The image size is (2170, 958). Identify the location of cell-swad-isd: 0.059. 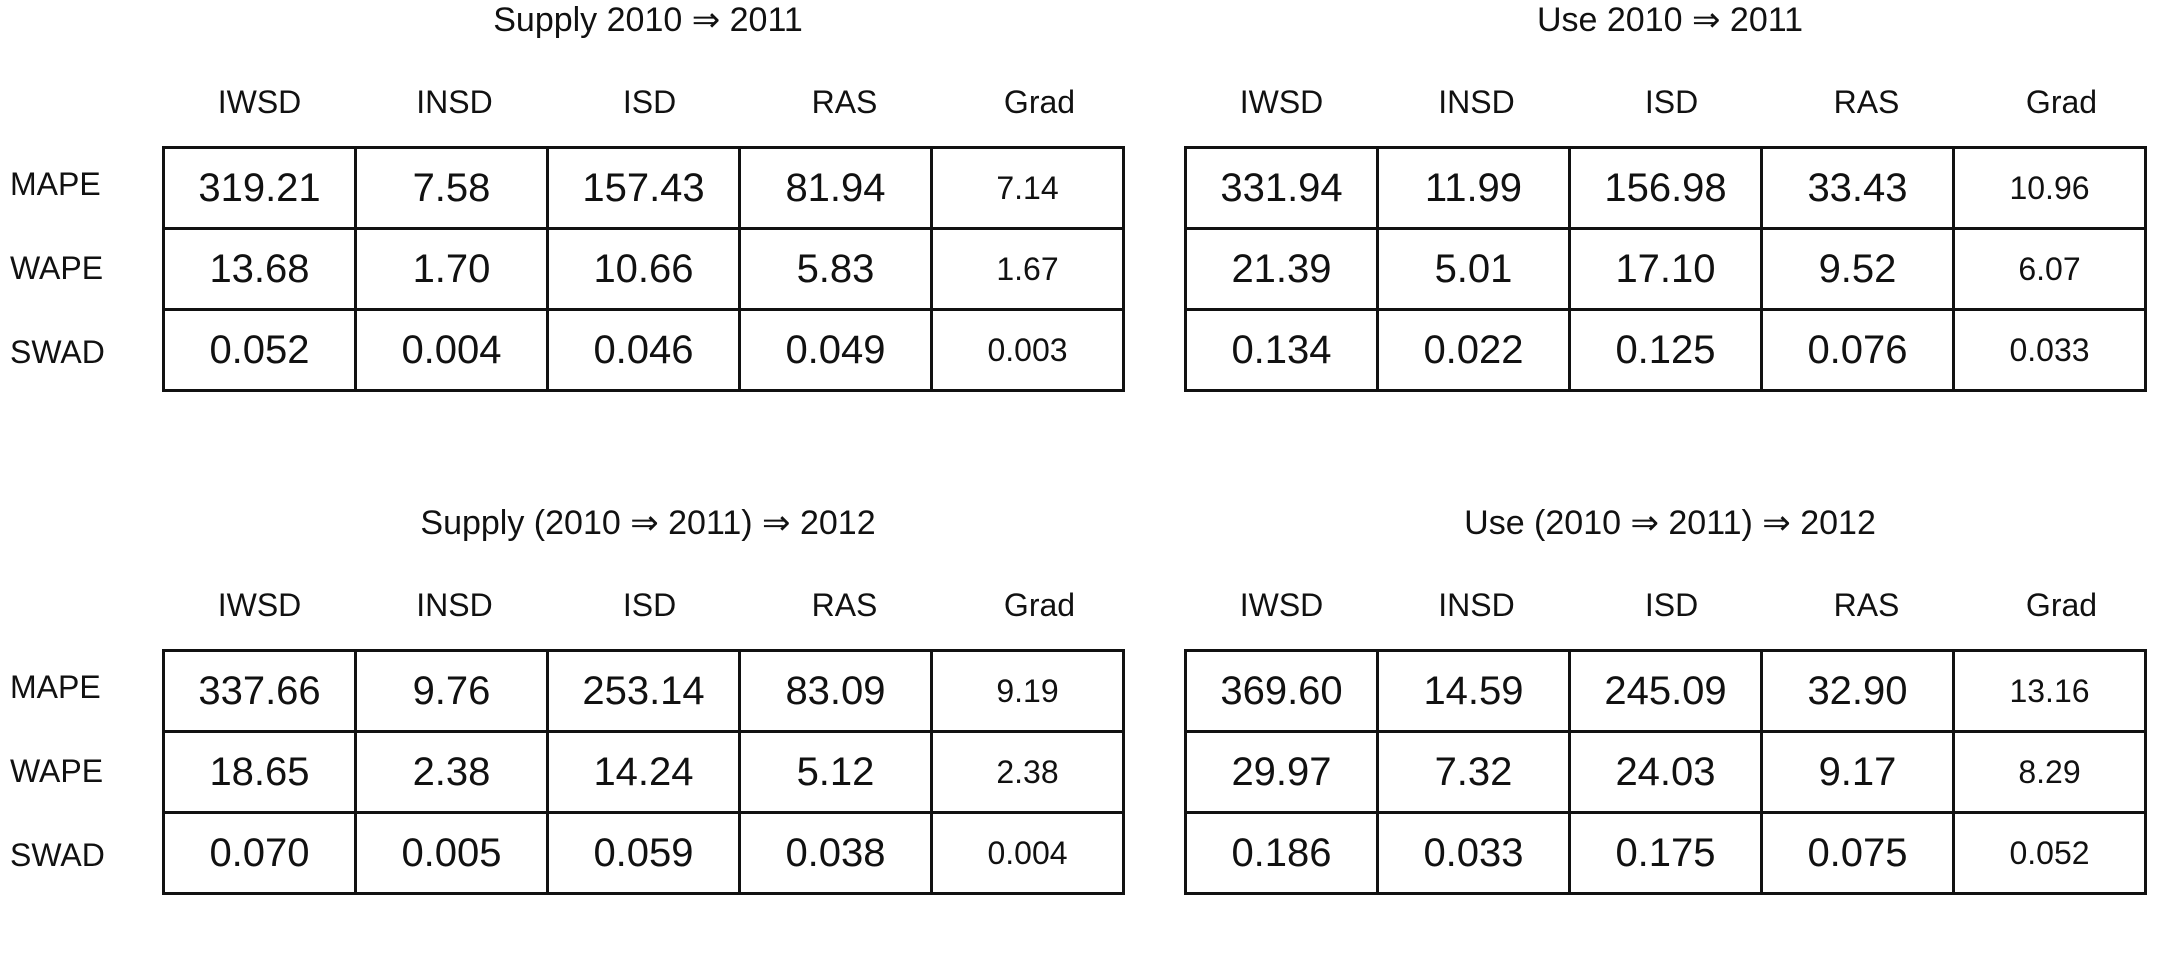
(643, 853).